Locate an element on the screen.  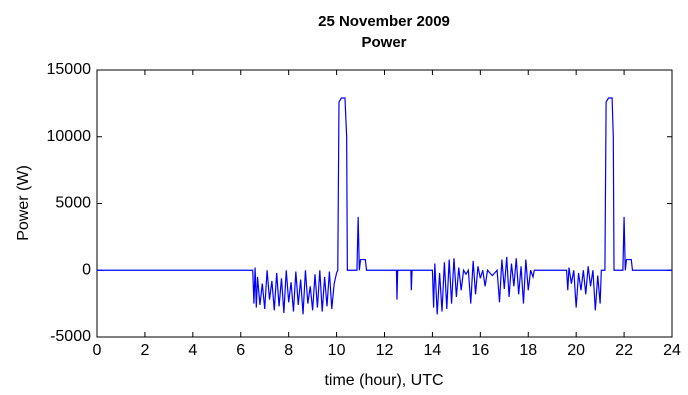
y-tick-label: 5000 is located at coordinates (73, 203).